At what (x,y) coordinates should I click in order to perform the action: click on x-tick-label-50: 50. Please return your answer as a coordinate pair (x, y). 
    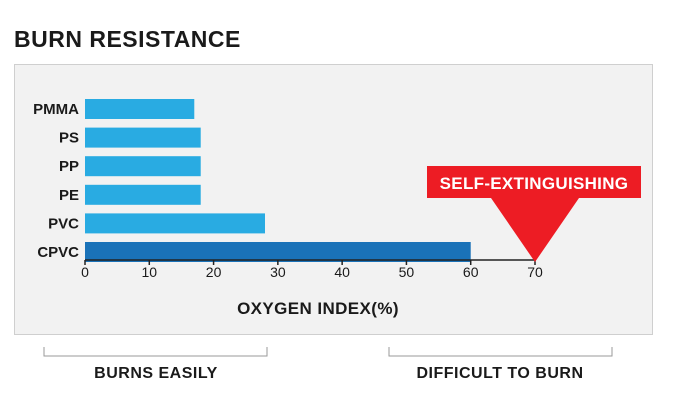
    Looking at the image, I should click on (407, 272).